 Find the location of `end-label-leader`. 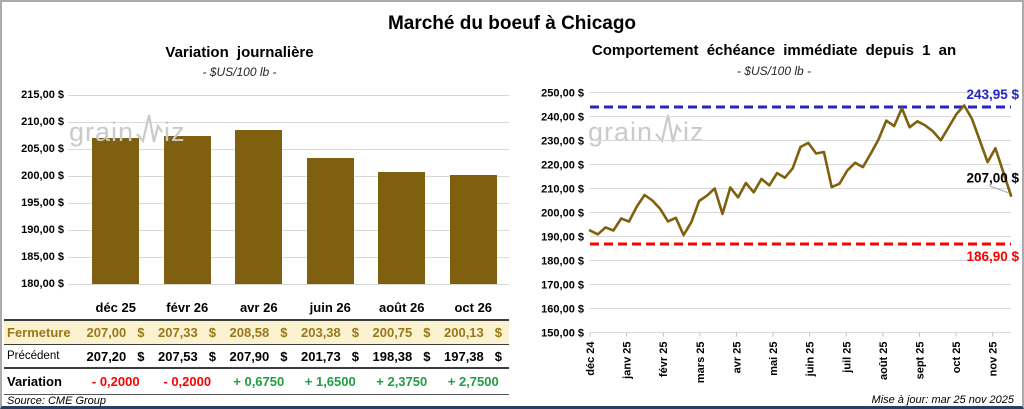

end-label-leader is located at coordinates (998, 189).